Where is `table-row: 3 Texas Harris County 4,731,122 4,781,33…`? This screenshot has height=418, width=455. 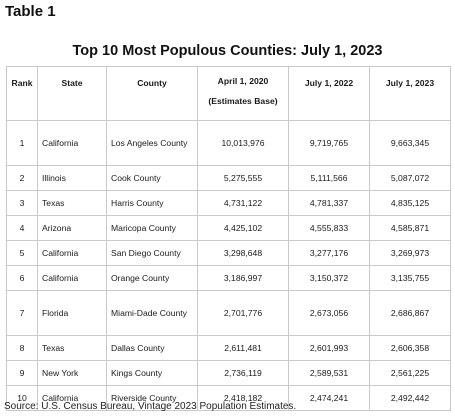
table-row: 3 Texas Harris County 4,731,122 4,781,33… is located at coordinates (228, 203).